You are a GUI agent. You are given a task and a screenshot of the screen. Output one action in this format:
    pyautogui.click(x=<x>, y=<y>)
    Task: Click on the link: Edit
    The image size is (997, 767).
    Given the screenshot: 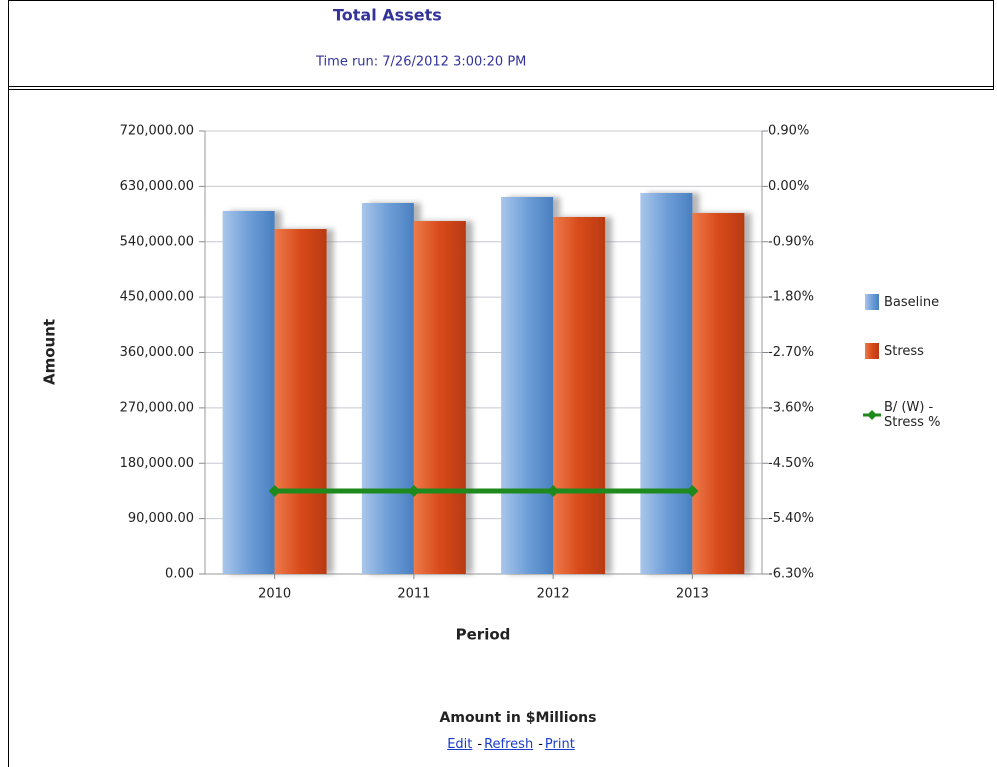 What is the action you would take?
    pyautogui.click(x=460, y=744)
    